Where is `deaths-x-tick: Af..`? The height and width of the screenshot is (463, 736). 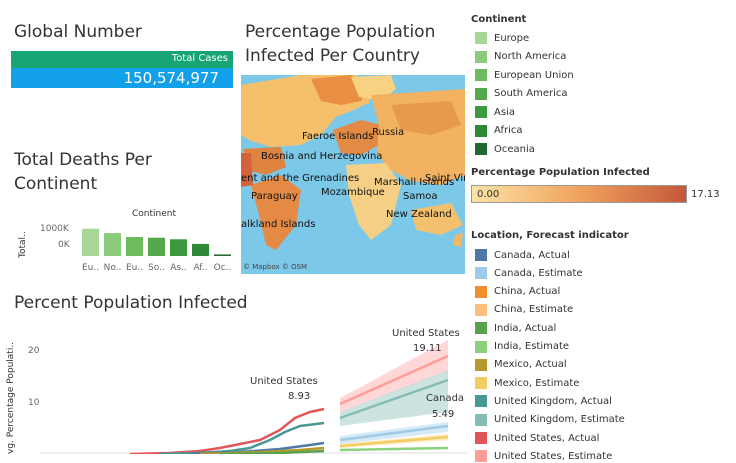
deaths-x-tick: Af.. is located at coordinates (200, 267).